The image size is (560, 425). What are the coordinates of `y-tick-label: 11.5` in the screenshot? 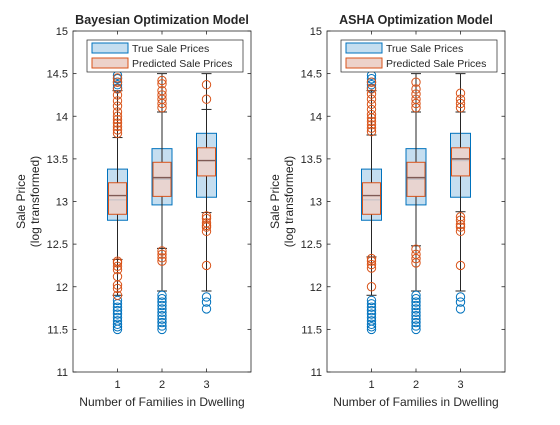 It's located at (57, 330).